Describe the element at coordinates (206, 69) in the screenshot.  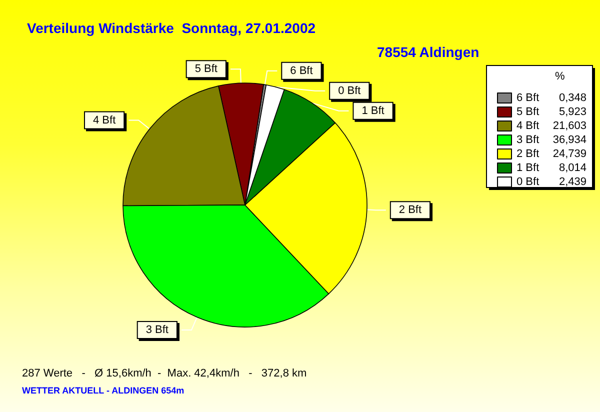
I see `slice-label: 5 Bft` at that location.